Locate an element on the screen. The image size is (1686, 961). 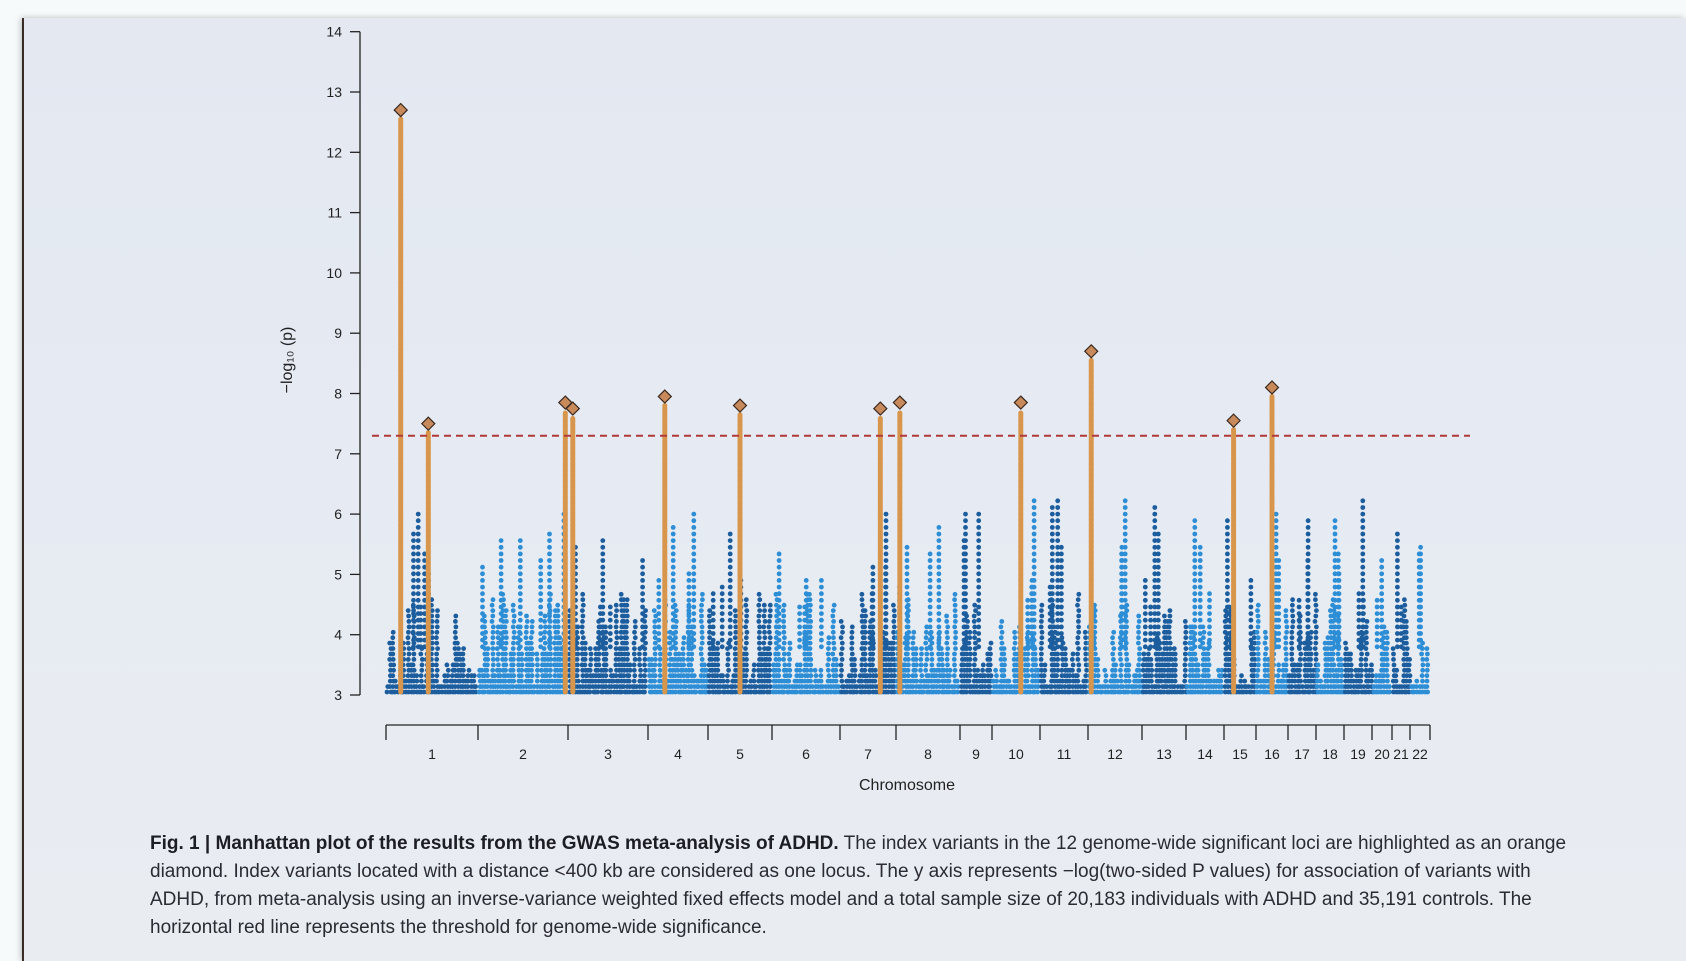
x-tick-label-chr-19: 19 is located at coordinates (1358, 754).